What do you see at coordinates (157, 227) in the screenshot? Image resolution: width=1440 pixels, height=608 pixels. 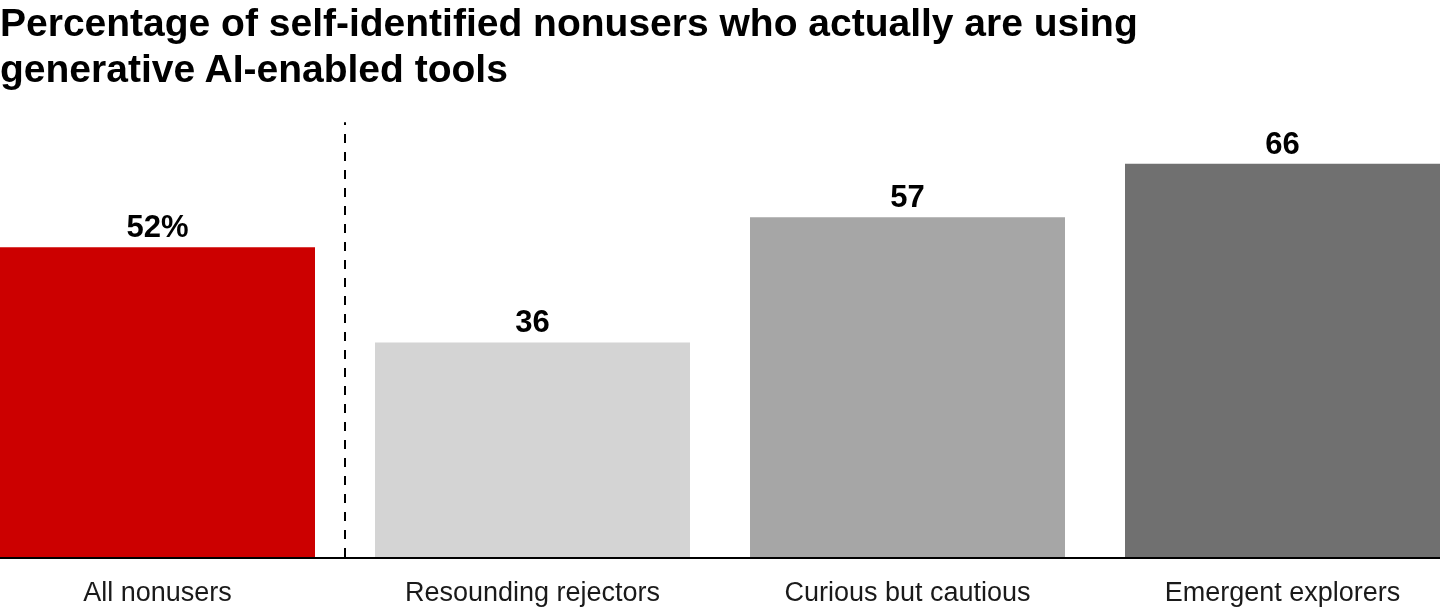 I see `data-label: 52%` at bounding box center [157, 227].